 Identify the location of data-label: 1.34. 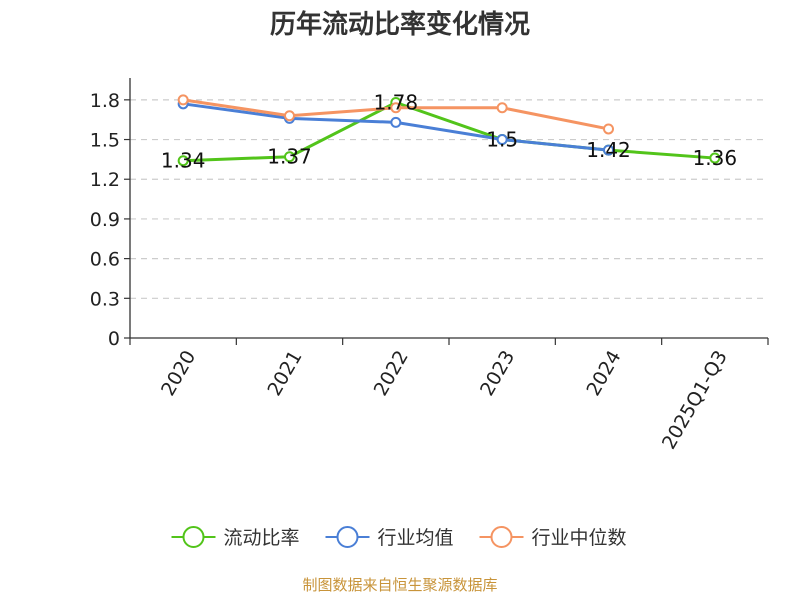
(183, 161).